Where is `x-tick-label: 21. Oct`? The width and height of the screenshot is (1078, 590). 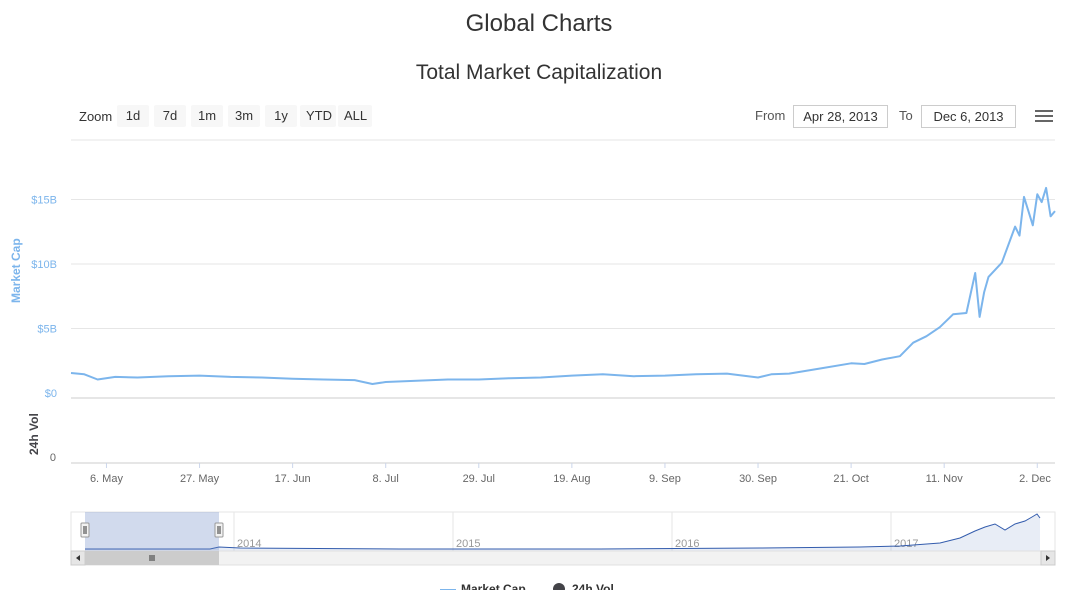 x-tick-label: 21. Oct is located at coordinates (850, 479).